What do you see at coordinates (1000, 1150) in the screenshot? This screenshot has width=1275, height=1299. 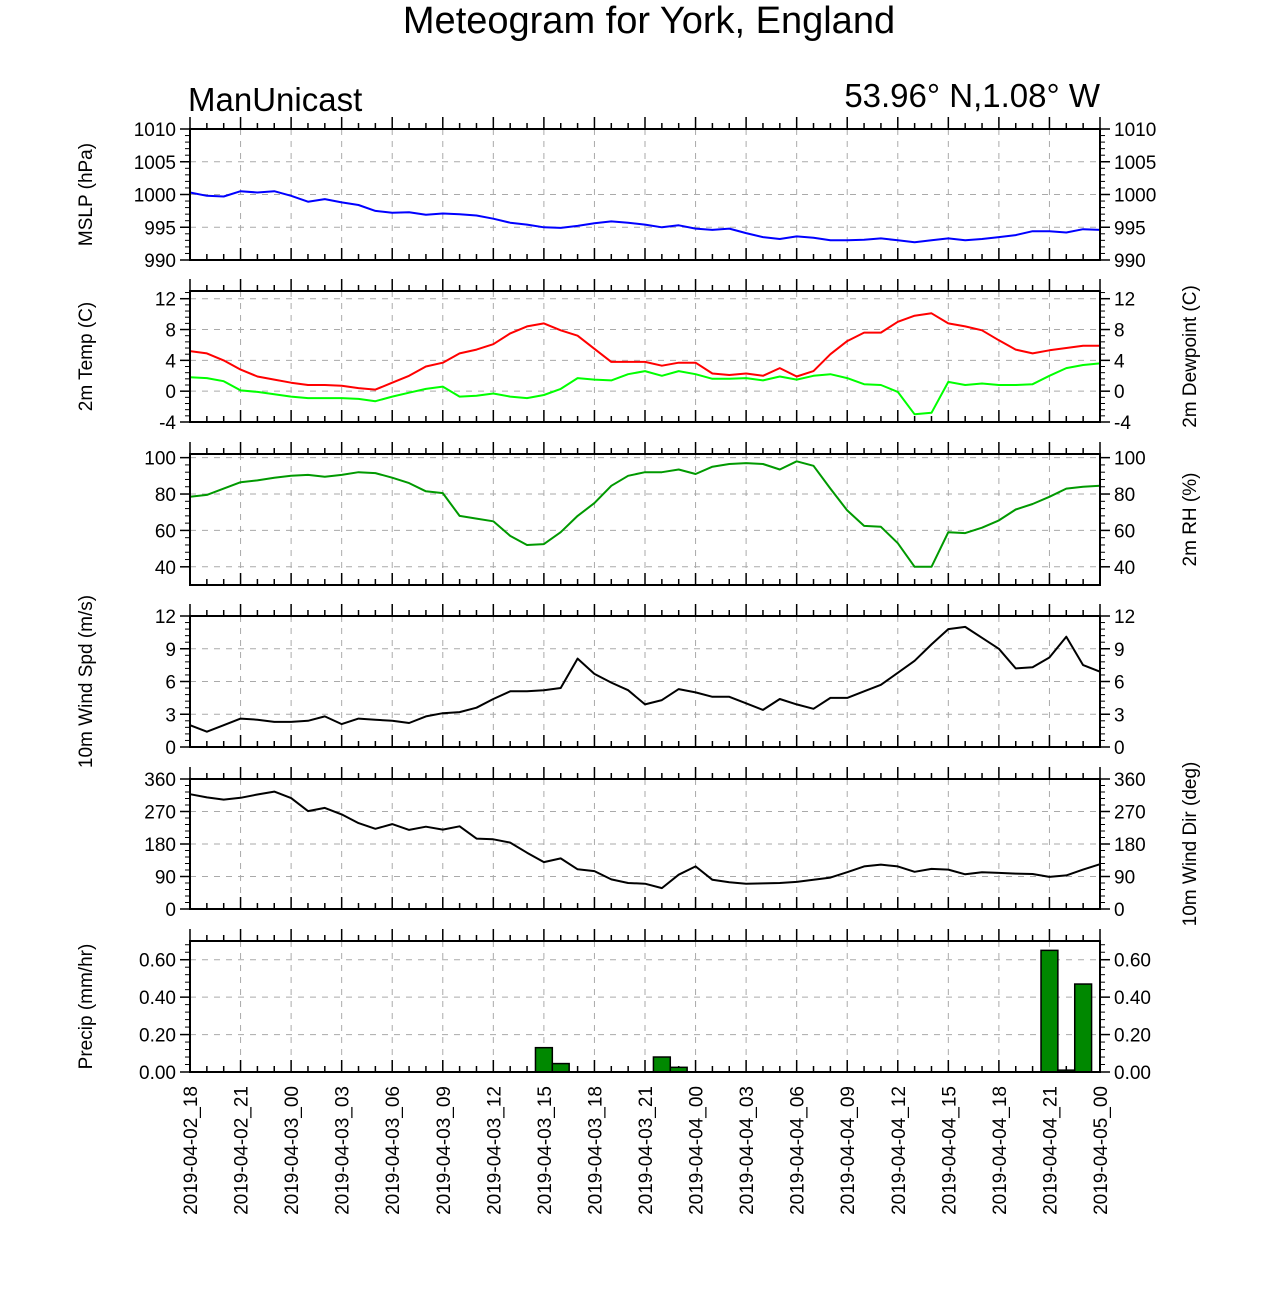 I see `x-tick-label: 2019-04-04_18` at bounding box center [1000, 1150].